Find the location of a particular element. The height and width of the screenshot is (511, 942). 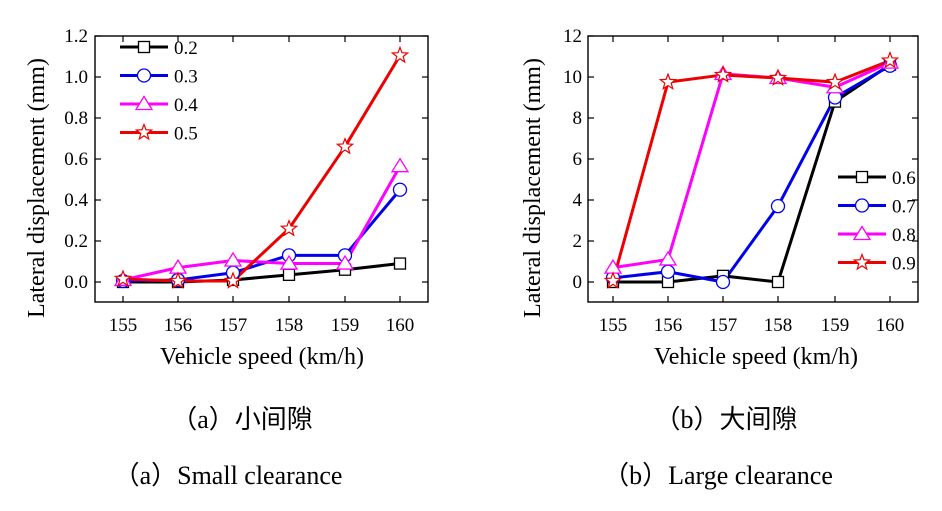

y-tick-label: 0.6 is located at coordinates (76, 159).